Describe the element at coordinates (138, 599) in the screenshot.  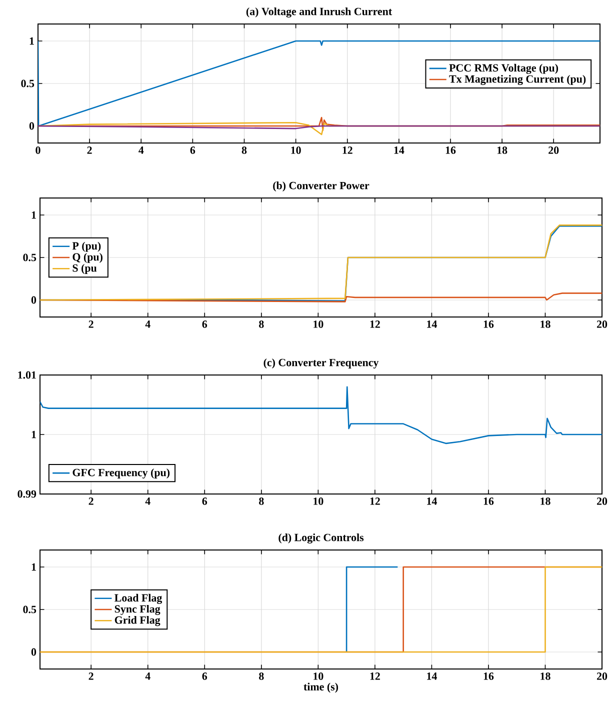
I see `legend-label: Load Flag` at that location.